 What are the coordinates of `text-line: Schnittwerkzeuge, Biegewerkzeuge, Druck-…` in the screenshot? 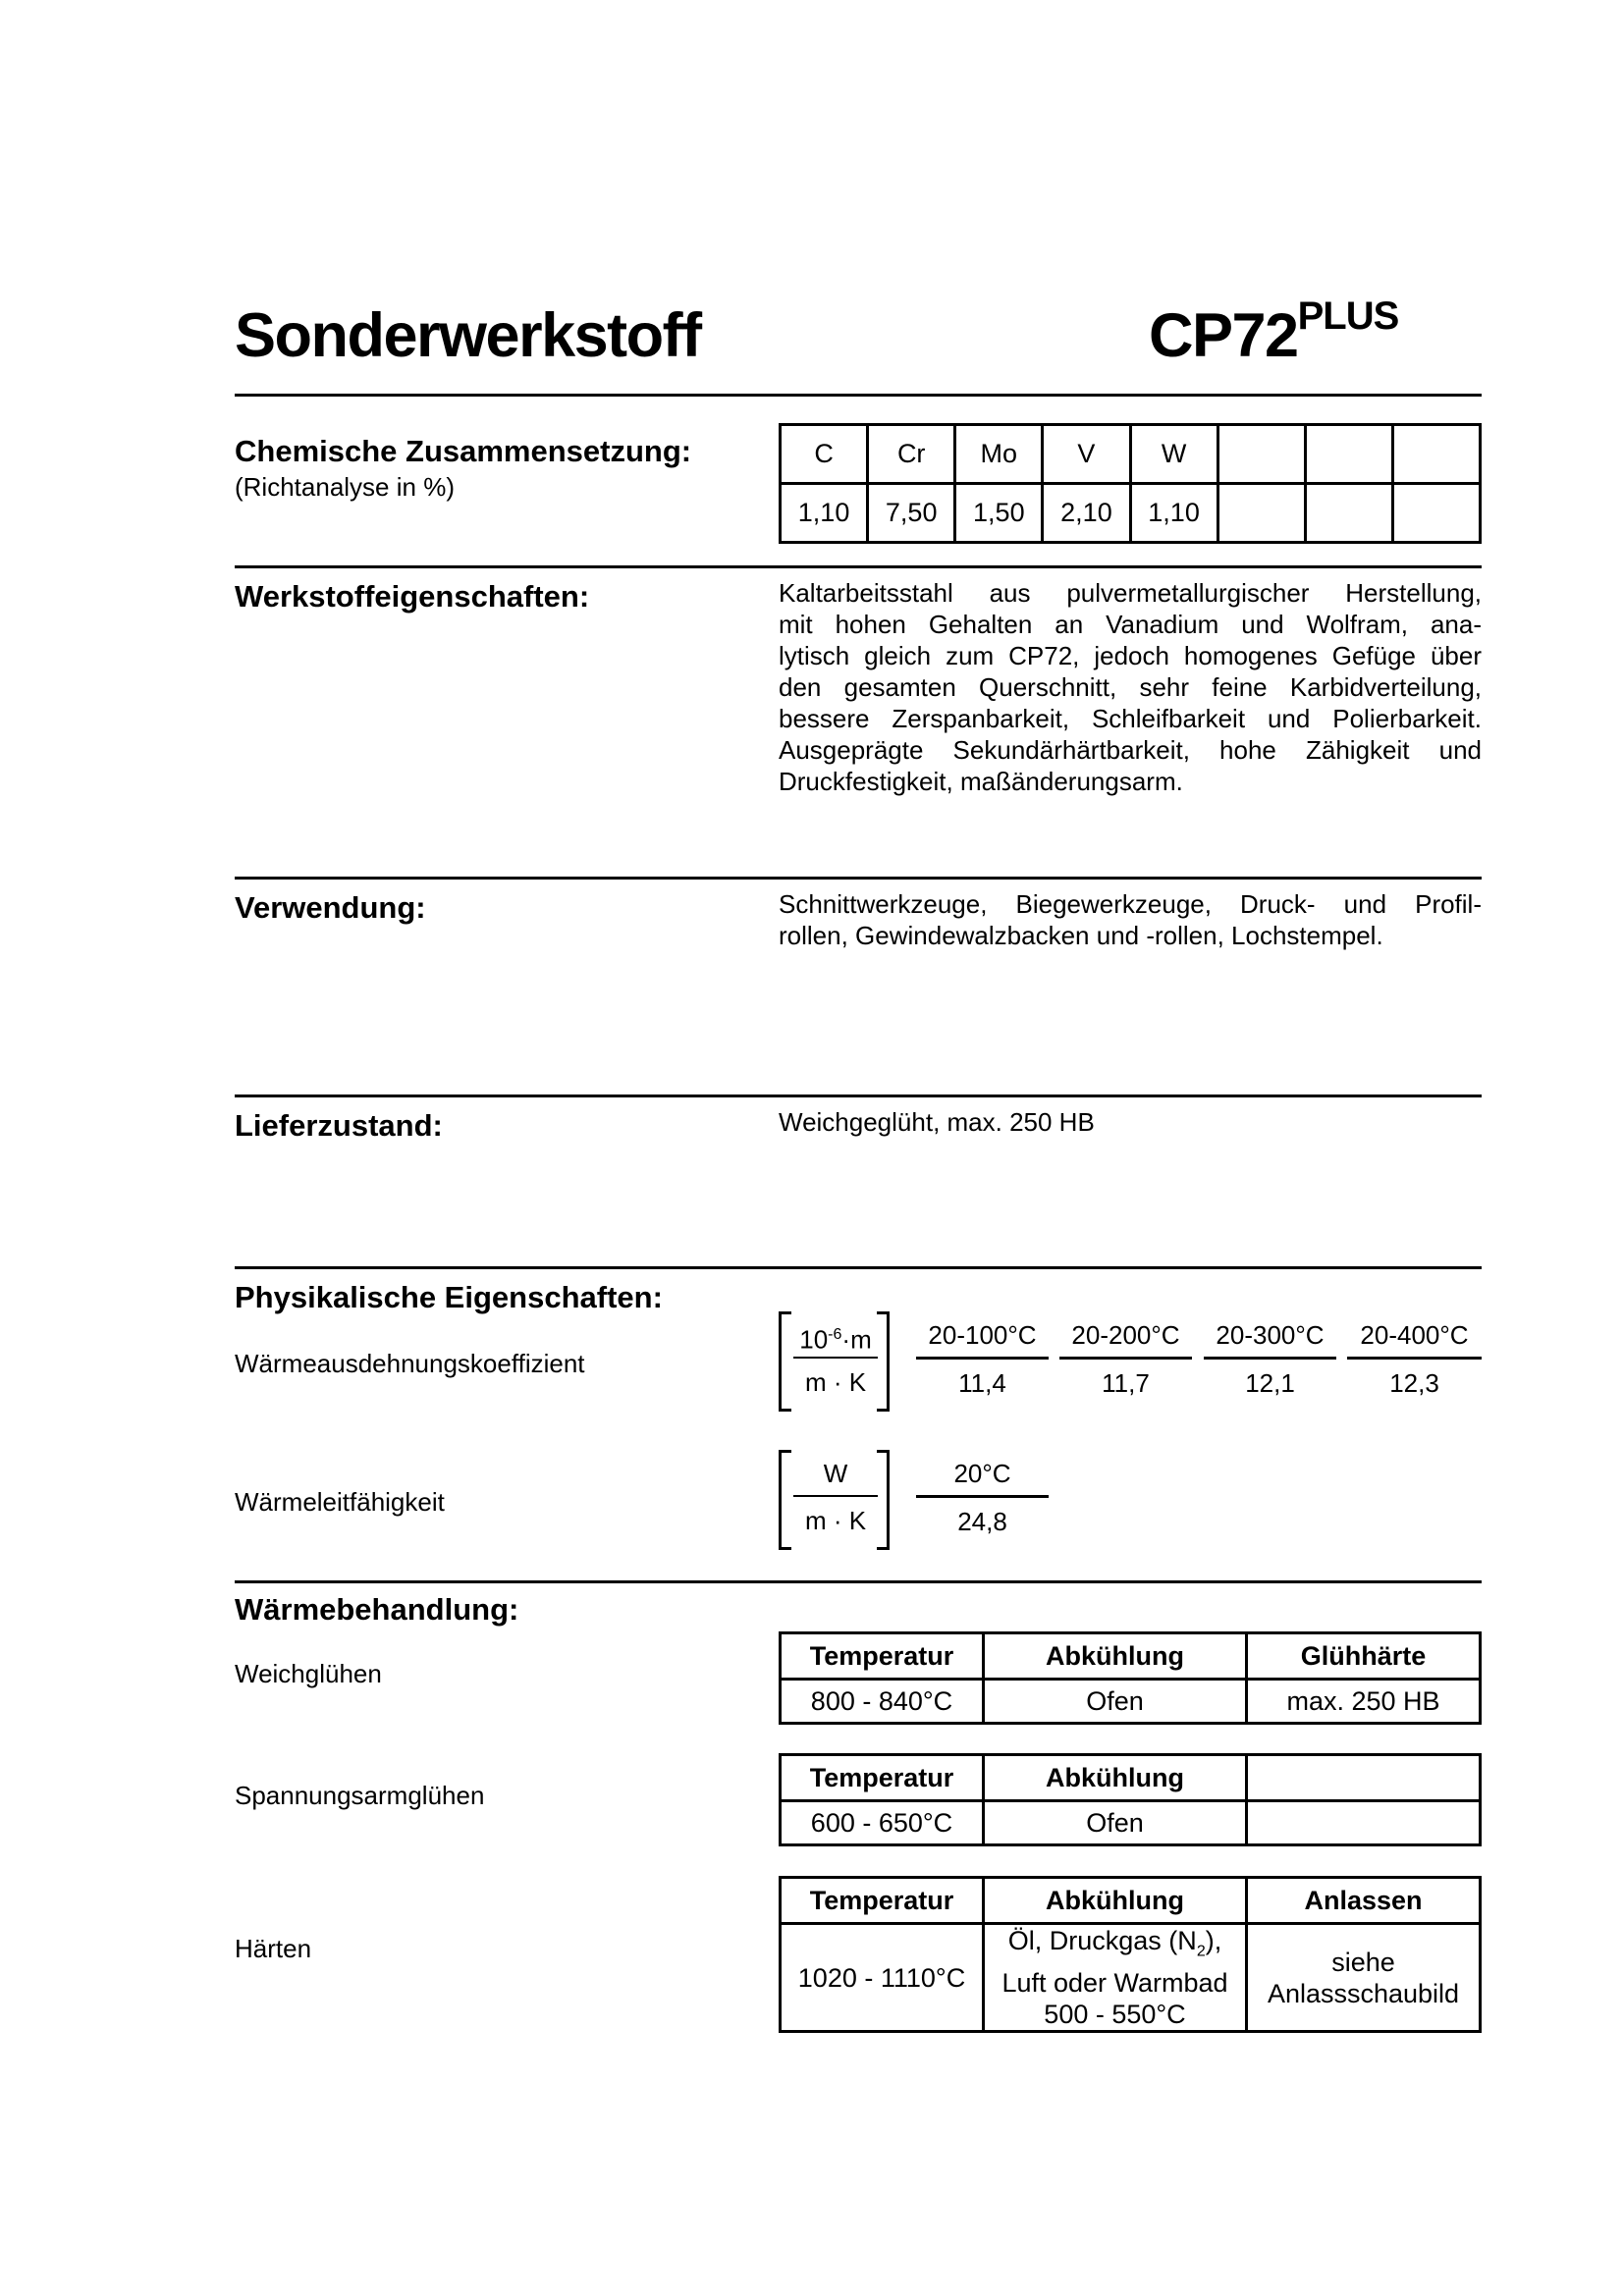 It's located at (1130, 904).